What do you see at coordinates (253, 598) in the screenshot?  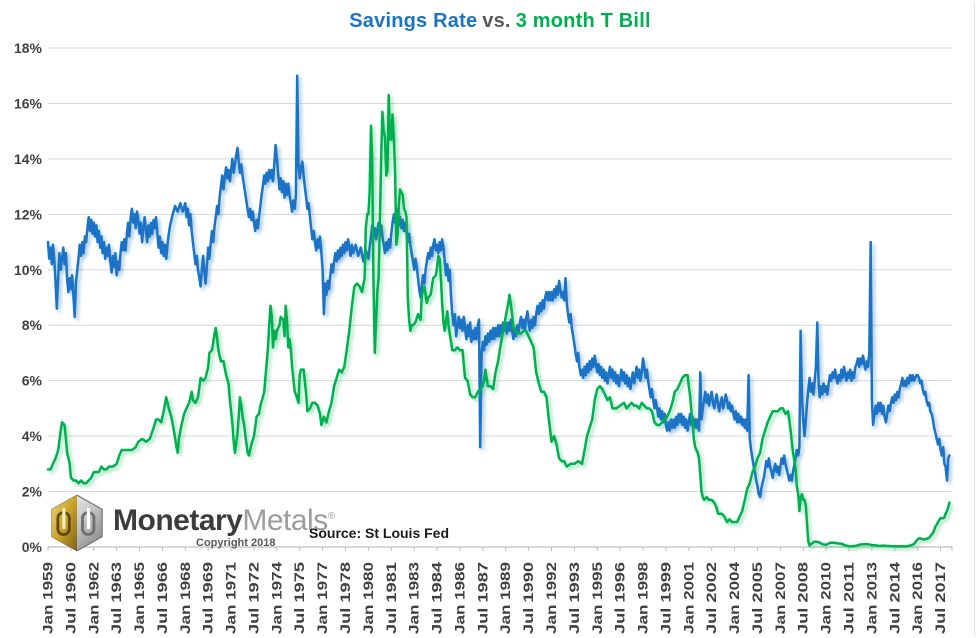 I see `x-axis-tick-label: Jul 1972` at bounding box center [253, 598].